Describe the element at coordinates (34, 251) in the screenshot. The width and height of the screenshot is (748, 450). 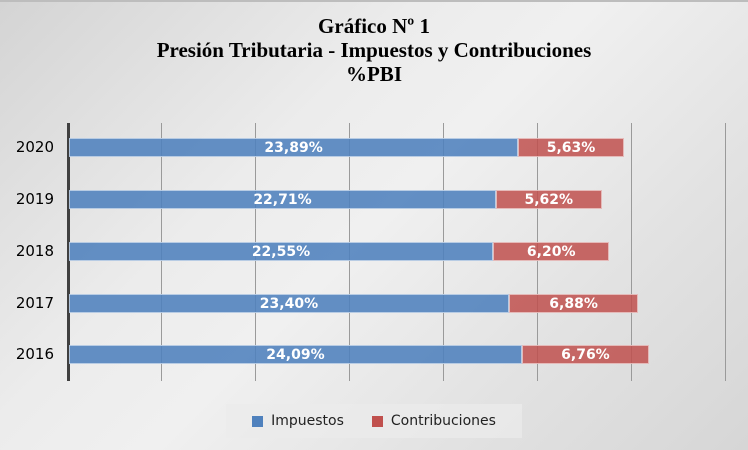
I see `category-label: 2018` at that location.